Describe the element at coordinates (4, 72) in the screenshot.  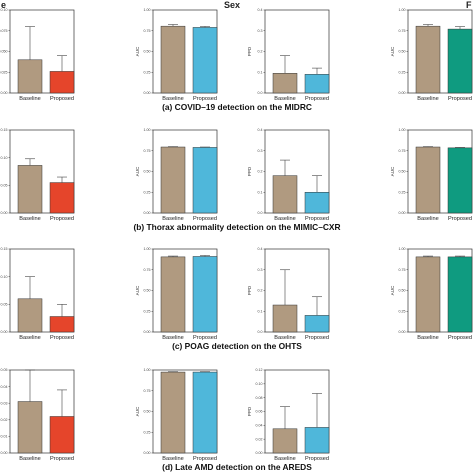
I see `y-tick-label: 0.025` at that location.